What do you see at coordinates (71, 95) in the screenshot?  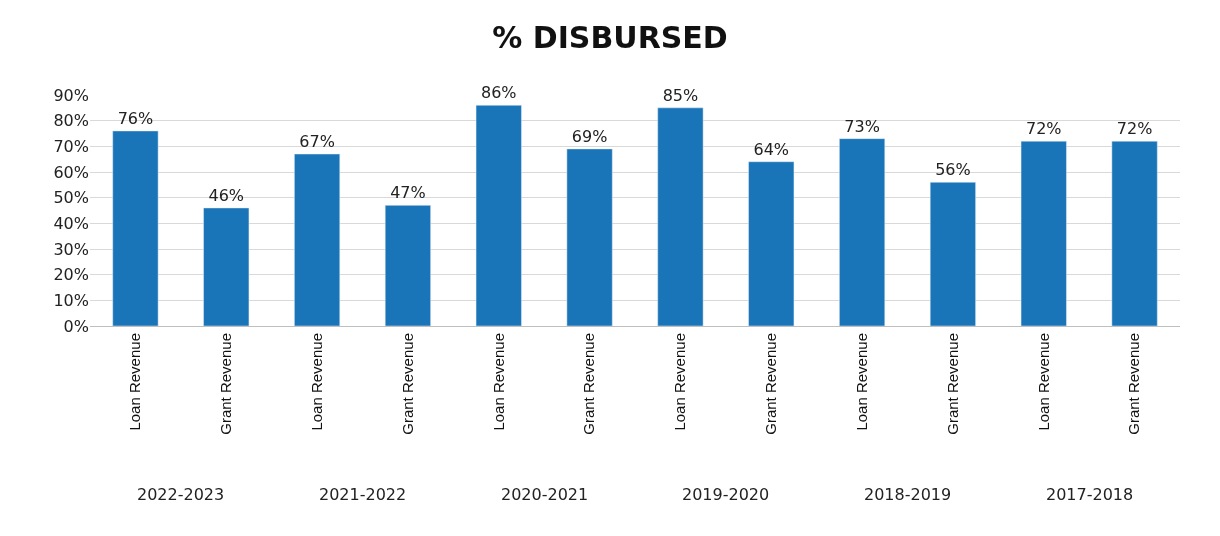 I see `y-tick-label: 90%` at bounding box center [71, 95].